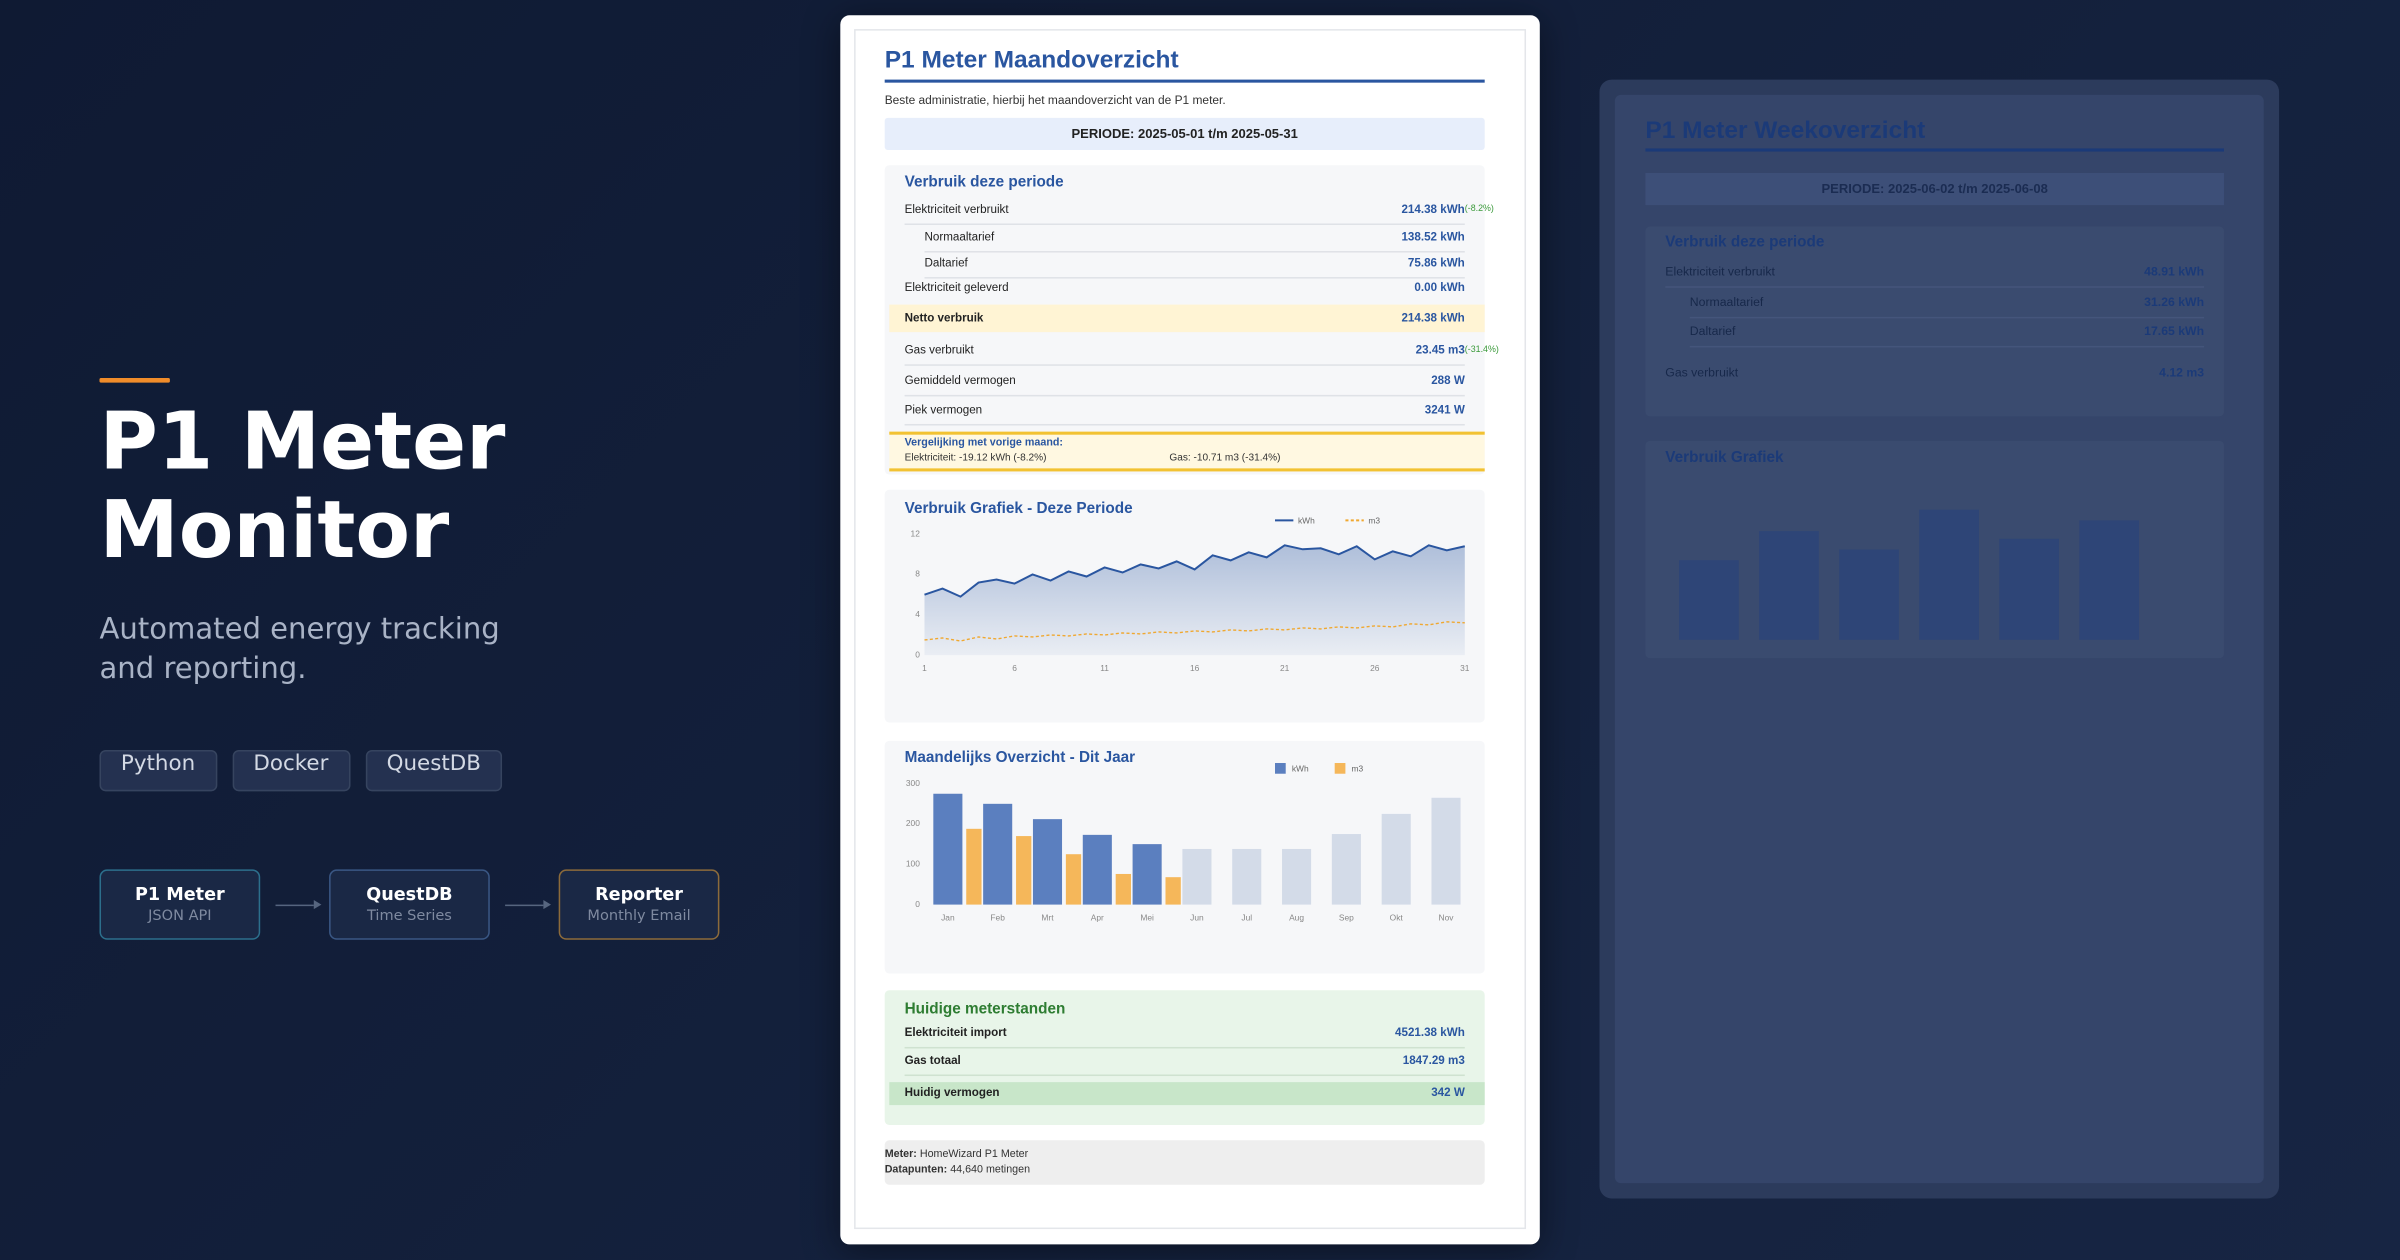 The height and width of the screenshot is (1260, 2400). What do you see at coordinates (1726, 303) in the screenshot?
I see `weekly-row-label: Normaaltarief` at bounding box center [1726, 303].